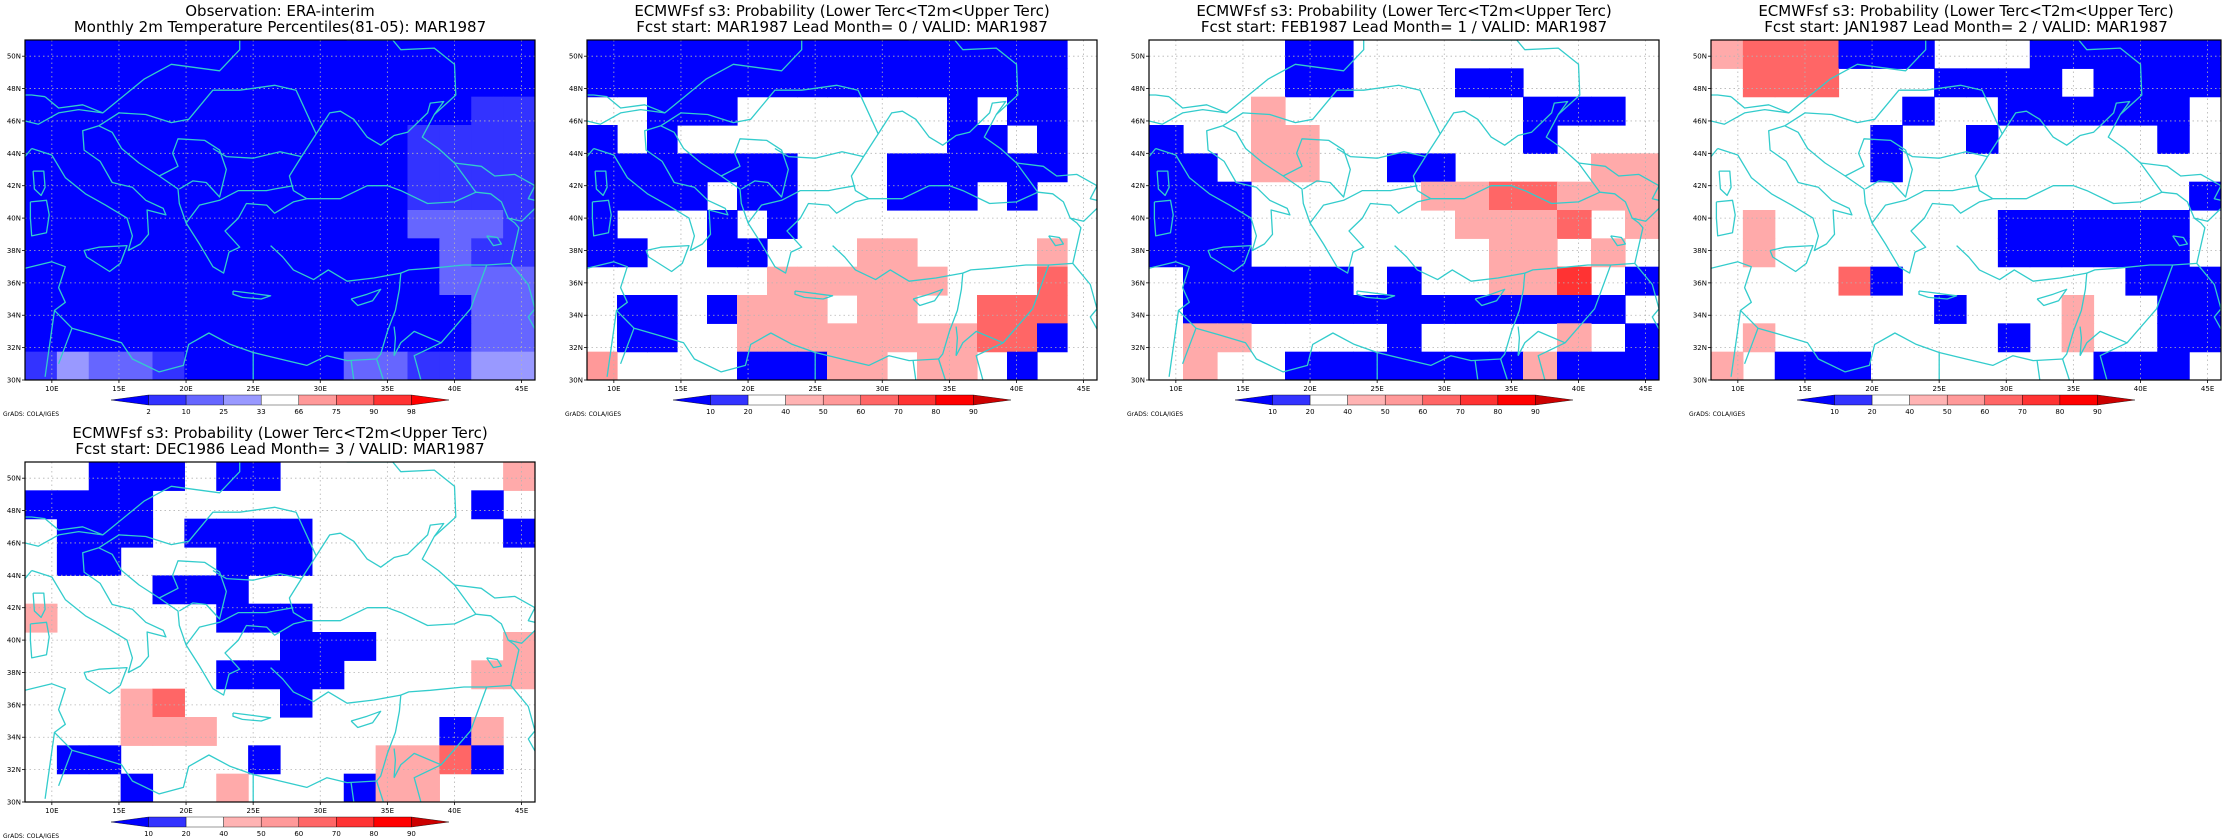 This screenshot has height=840, width=2240. What do you see at coordinates (1138, 381) in the screenshot?
I see `lat-tick-label: 30N` at bounding box center [1138, 381].